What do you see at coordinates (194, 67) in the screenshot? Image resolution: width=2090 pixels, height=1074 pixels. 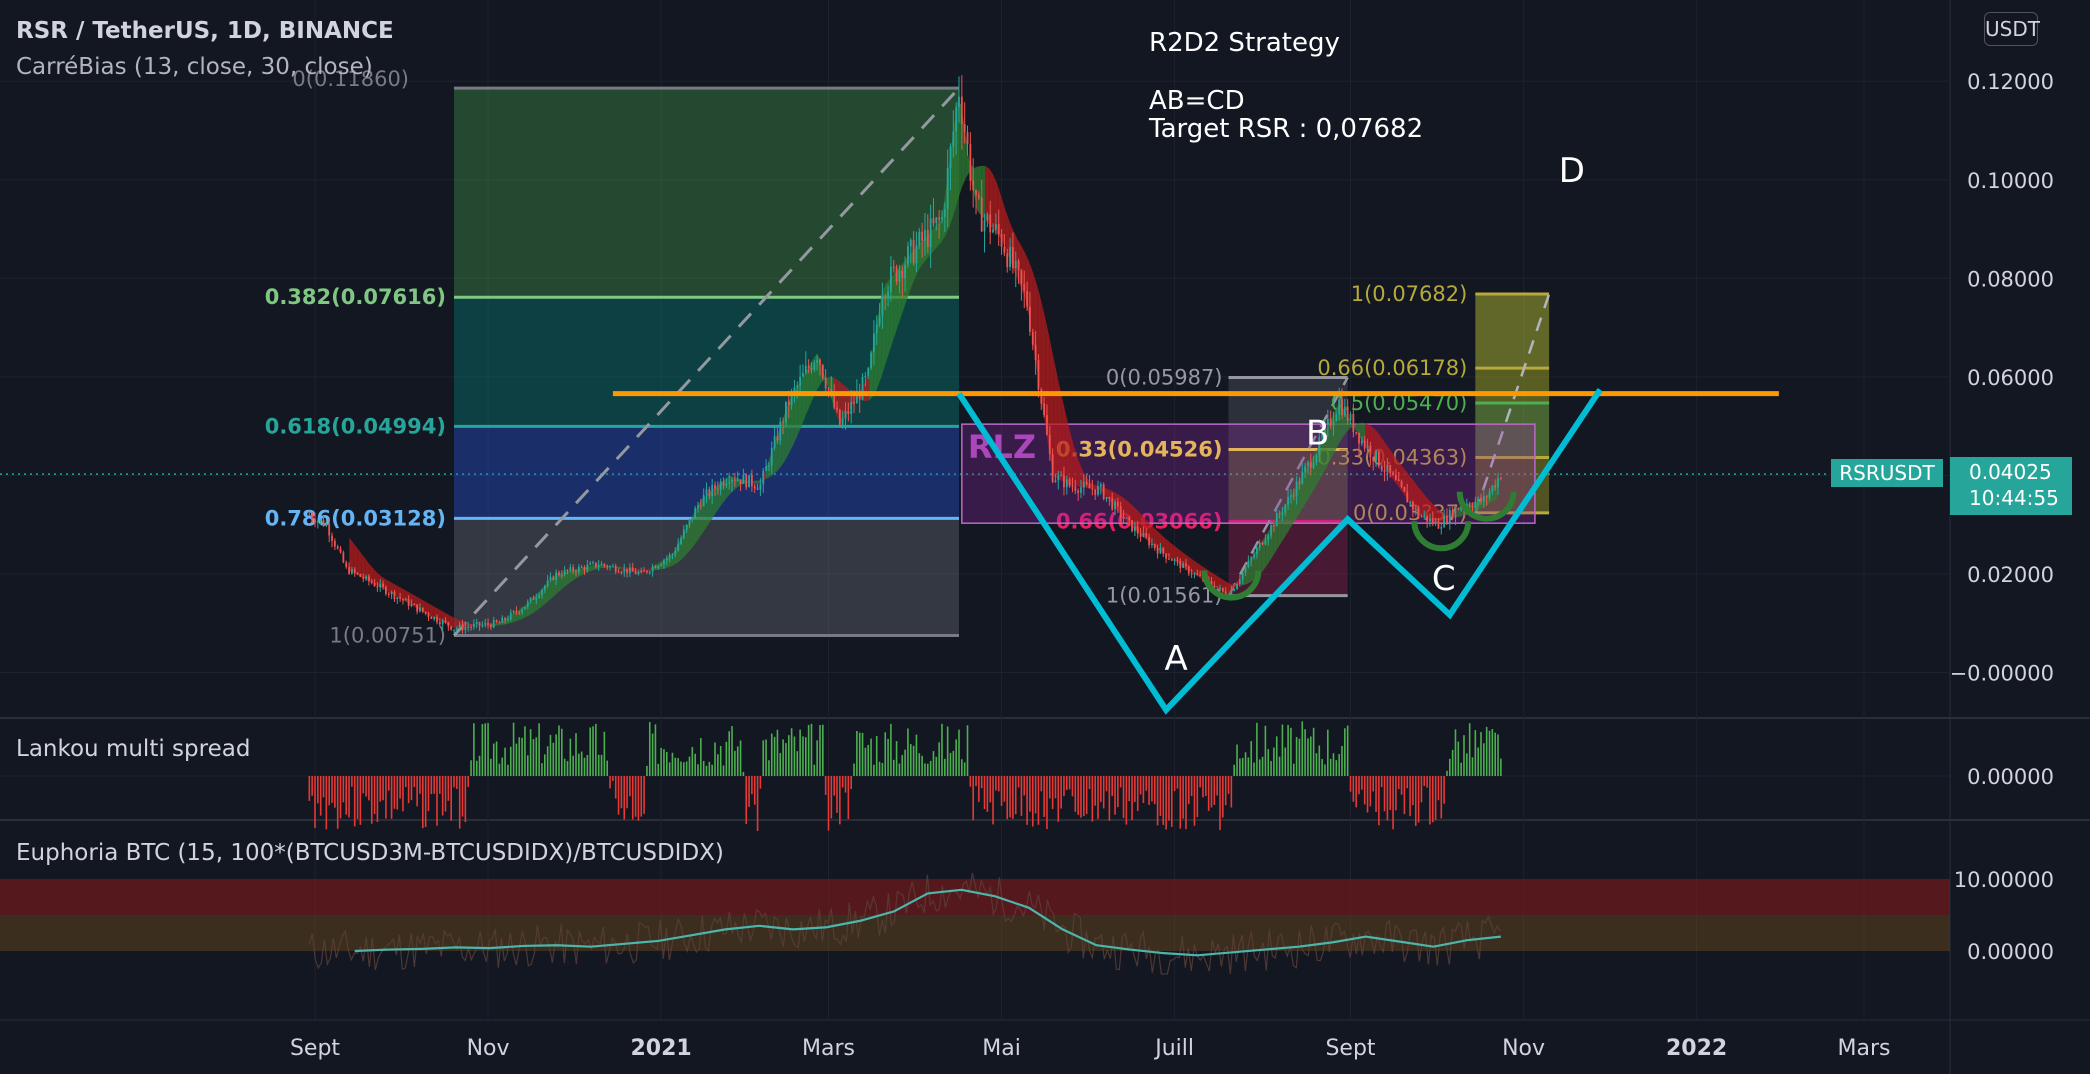 I see `indicator-legend: CarréBias (13, close, 30, close)` at bounding box center [194, 67].